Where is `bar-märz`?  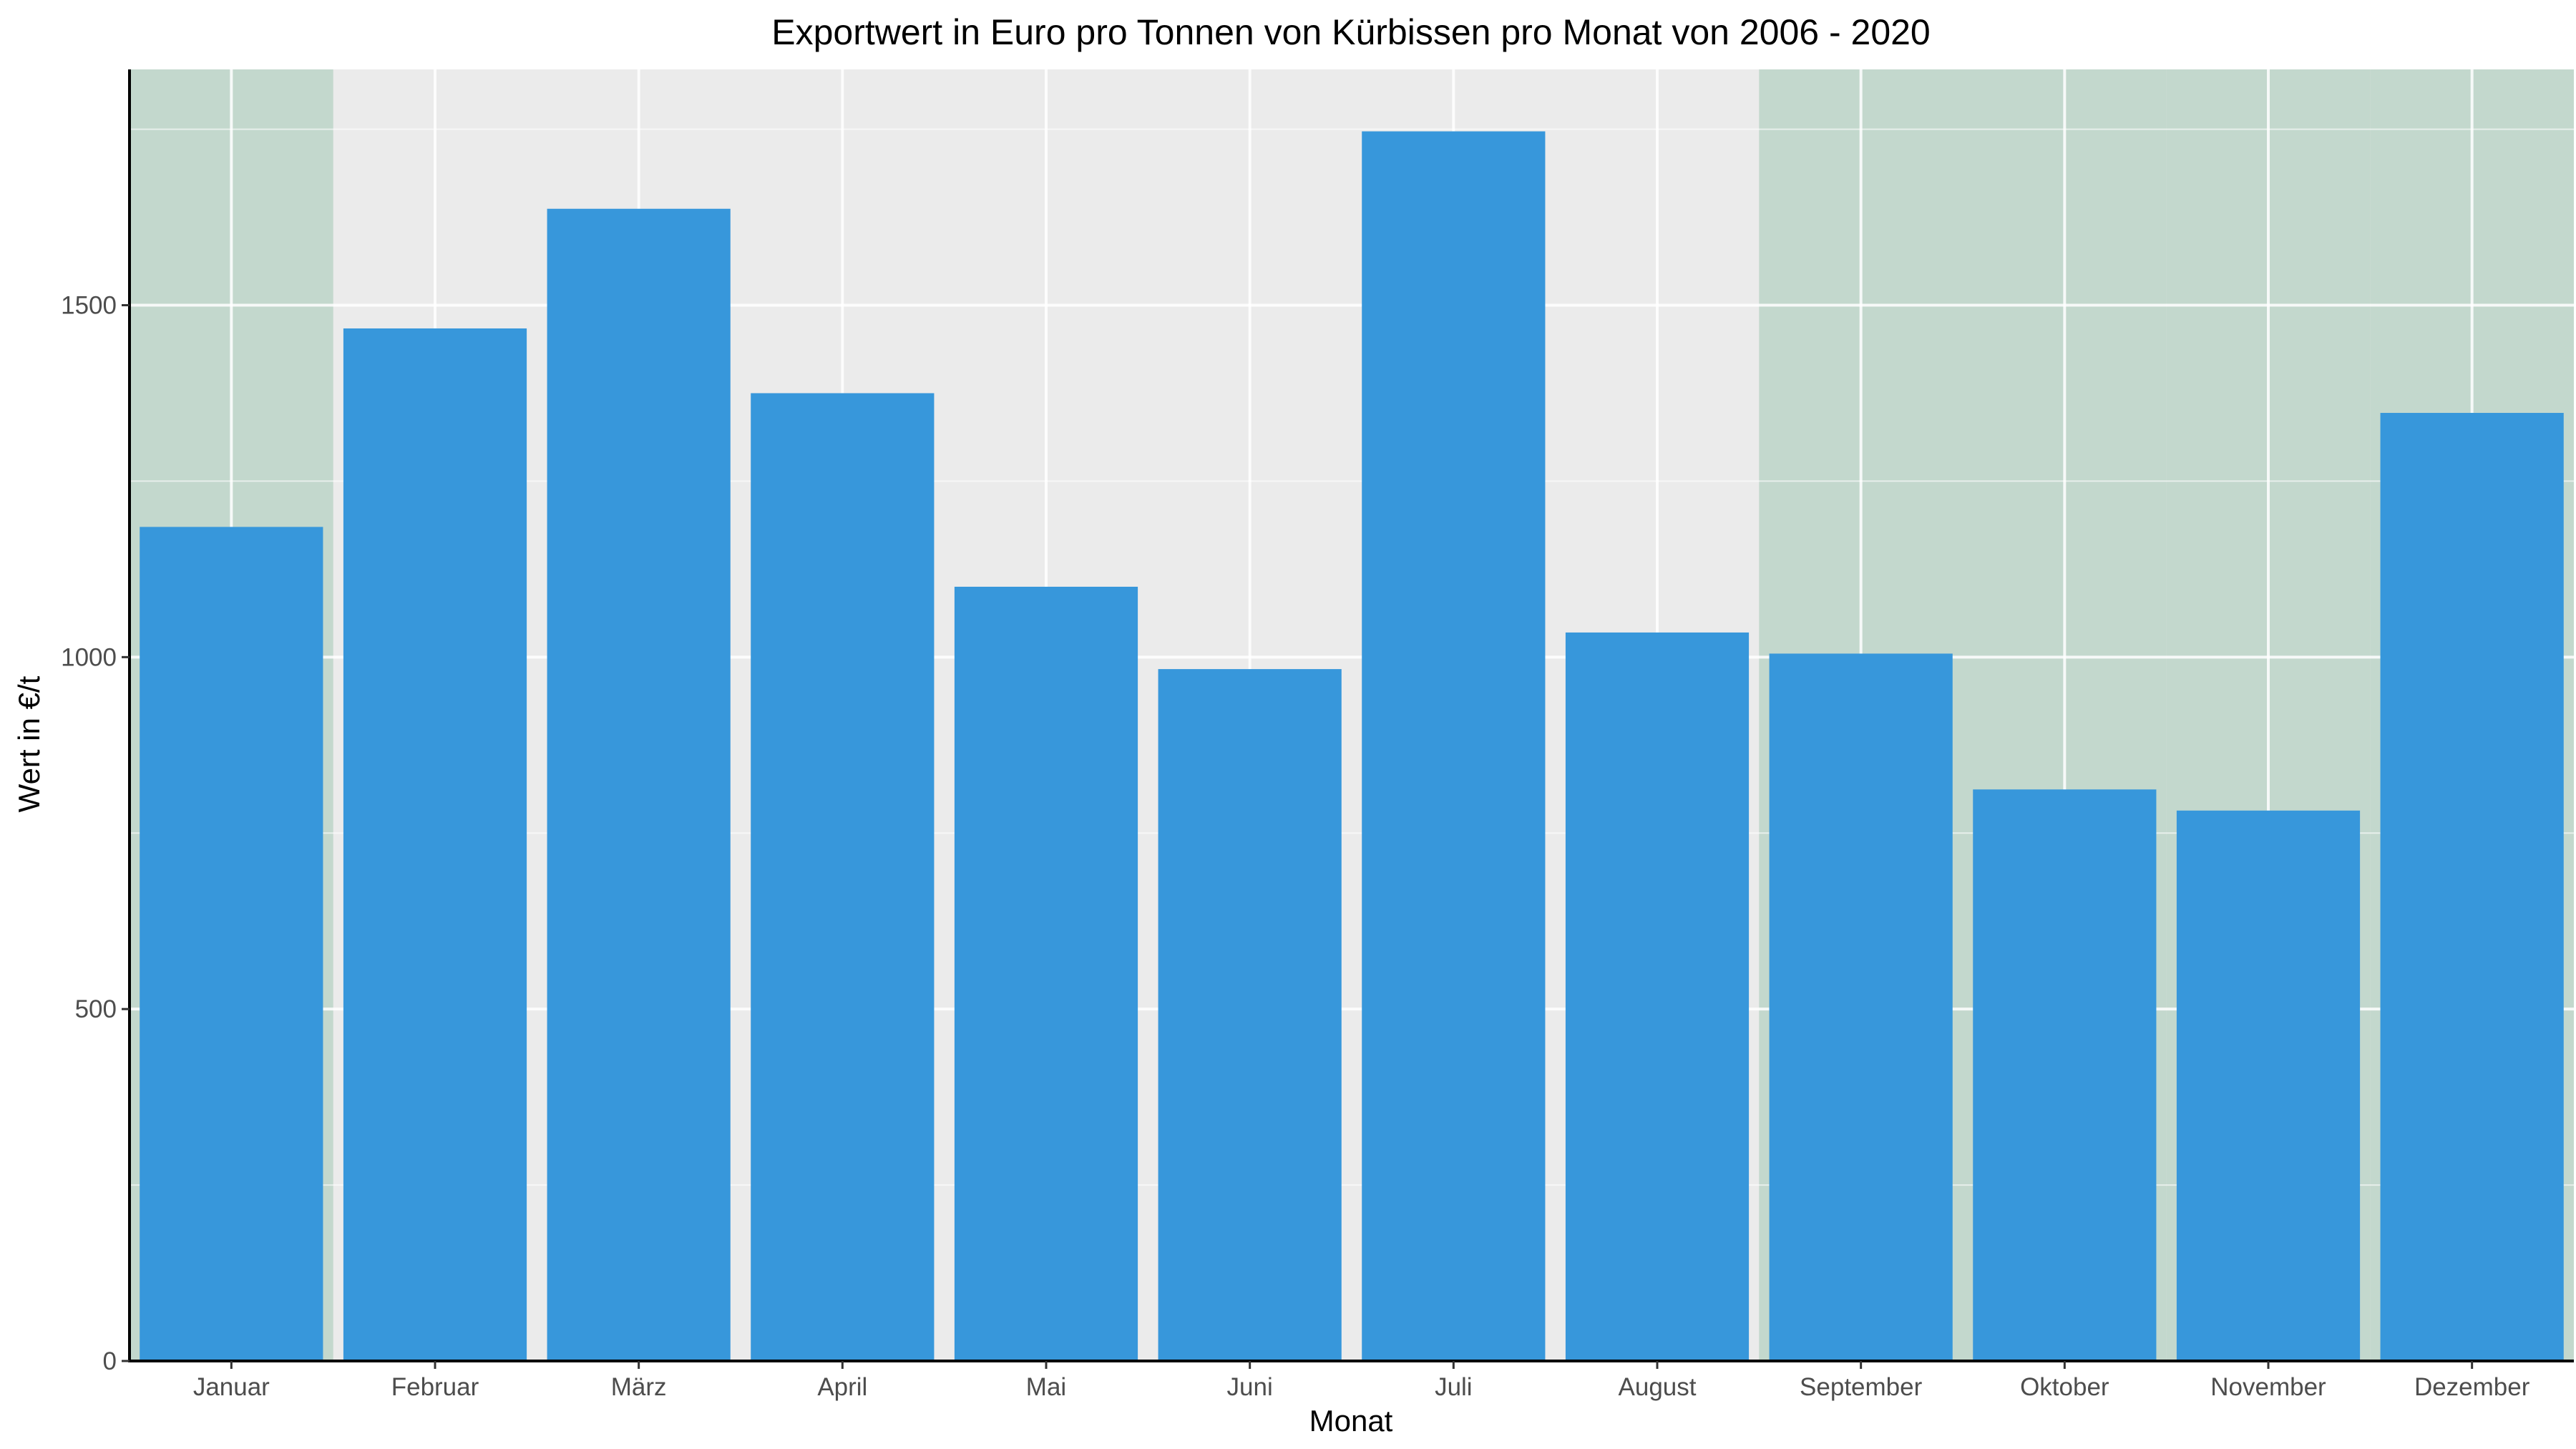
bar-märz is located at coordinates (639, 784).